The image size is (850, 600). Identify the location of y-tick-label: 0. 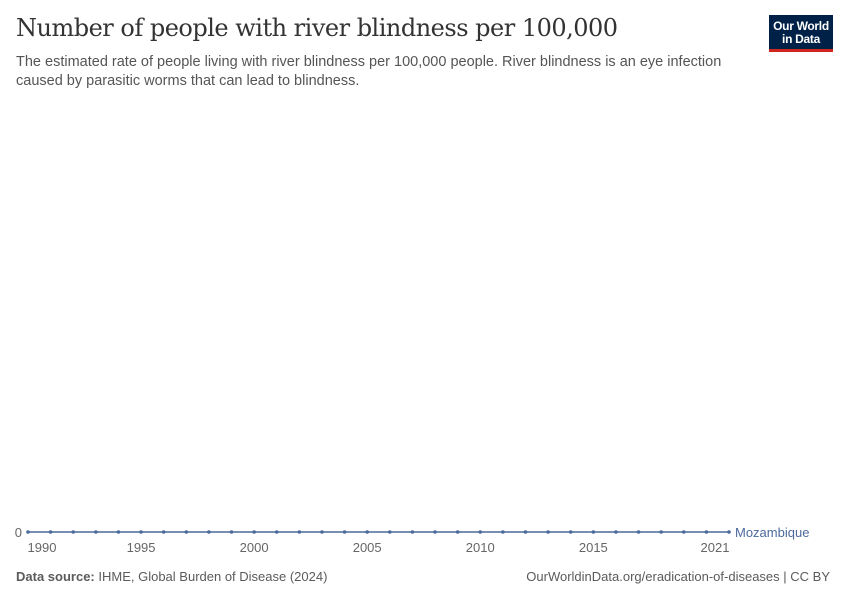
(18, 532).